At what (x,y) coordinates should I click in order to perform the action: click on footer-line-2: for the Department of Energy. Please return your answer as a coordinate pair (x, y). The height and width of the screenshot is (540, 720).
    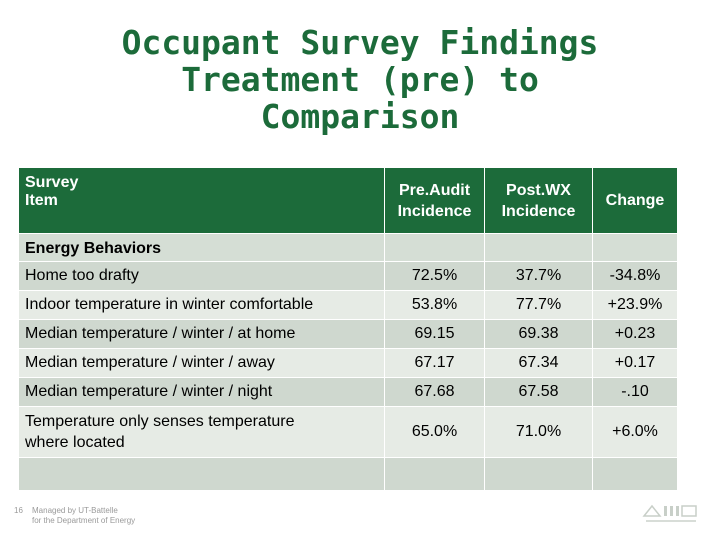
    Looking at the image, I should click on (84, 520).